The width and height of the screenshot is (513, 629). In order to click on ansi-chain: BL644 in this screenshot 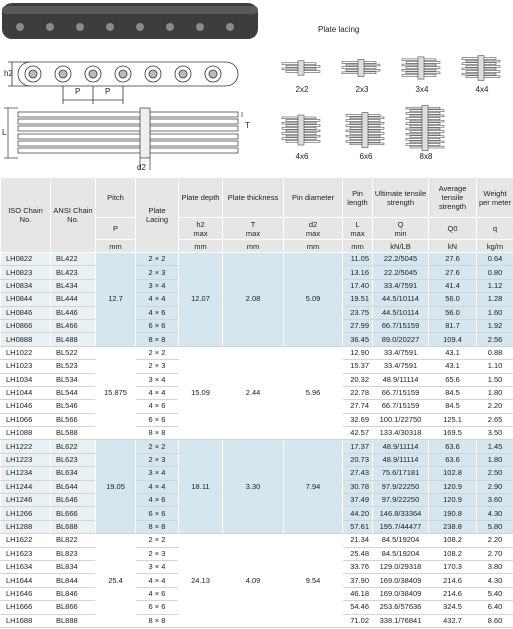, I will do `click(73, 487)`.